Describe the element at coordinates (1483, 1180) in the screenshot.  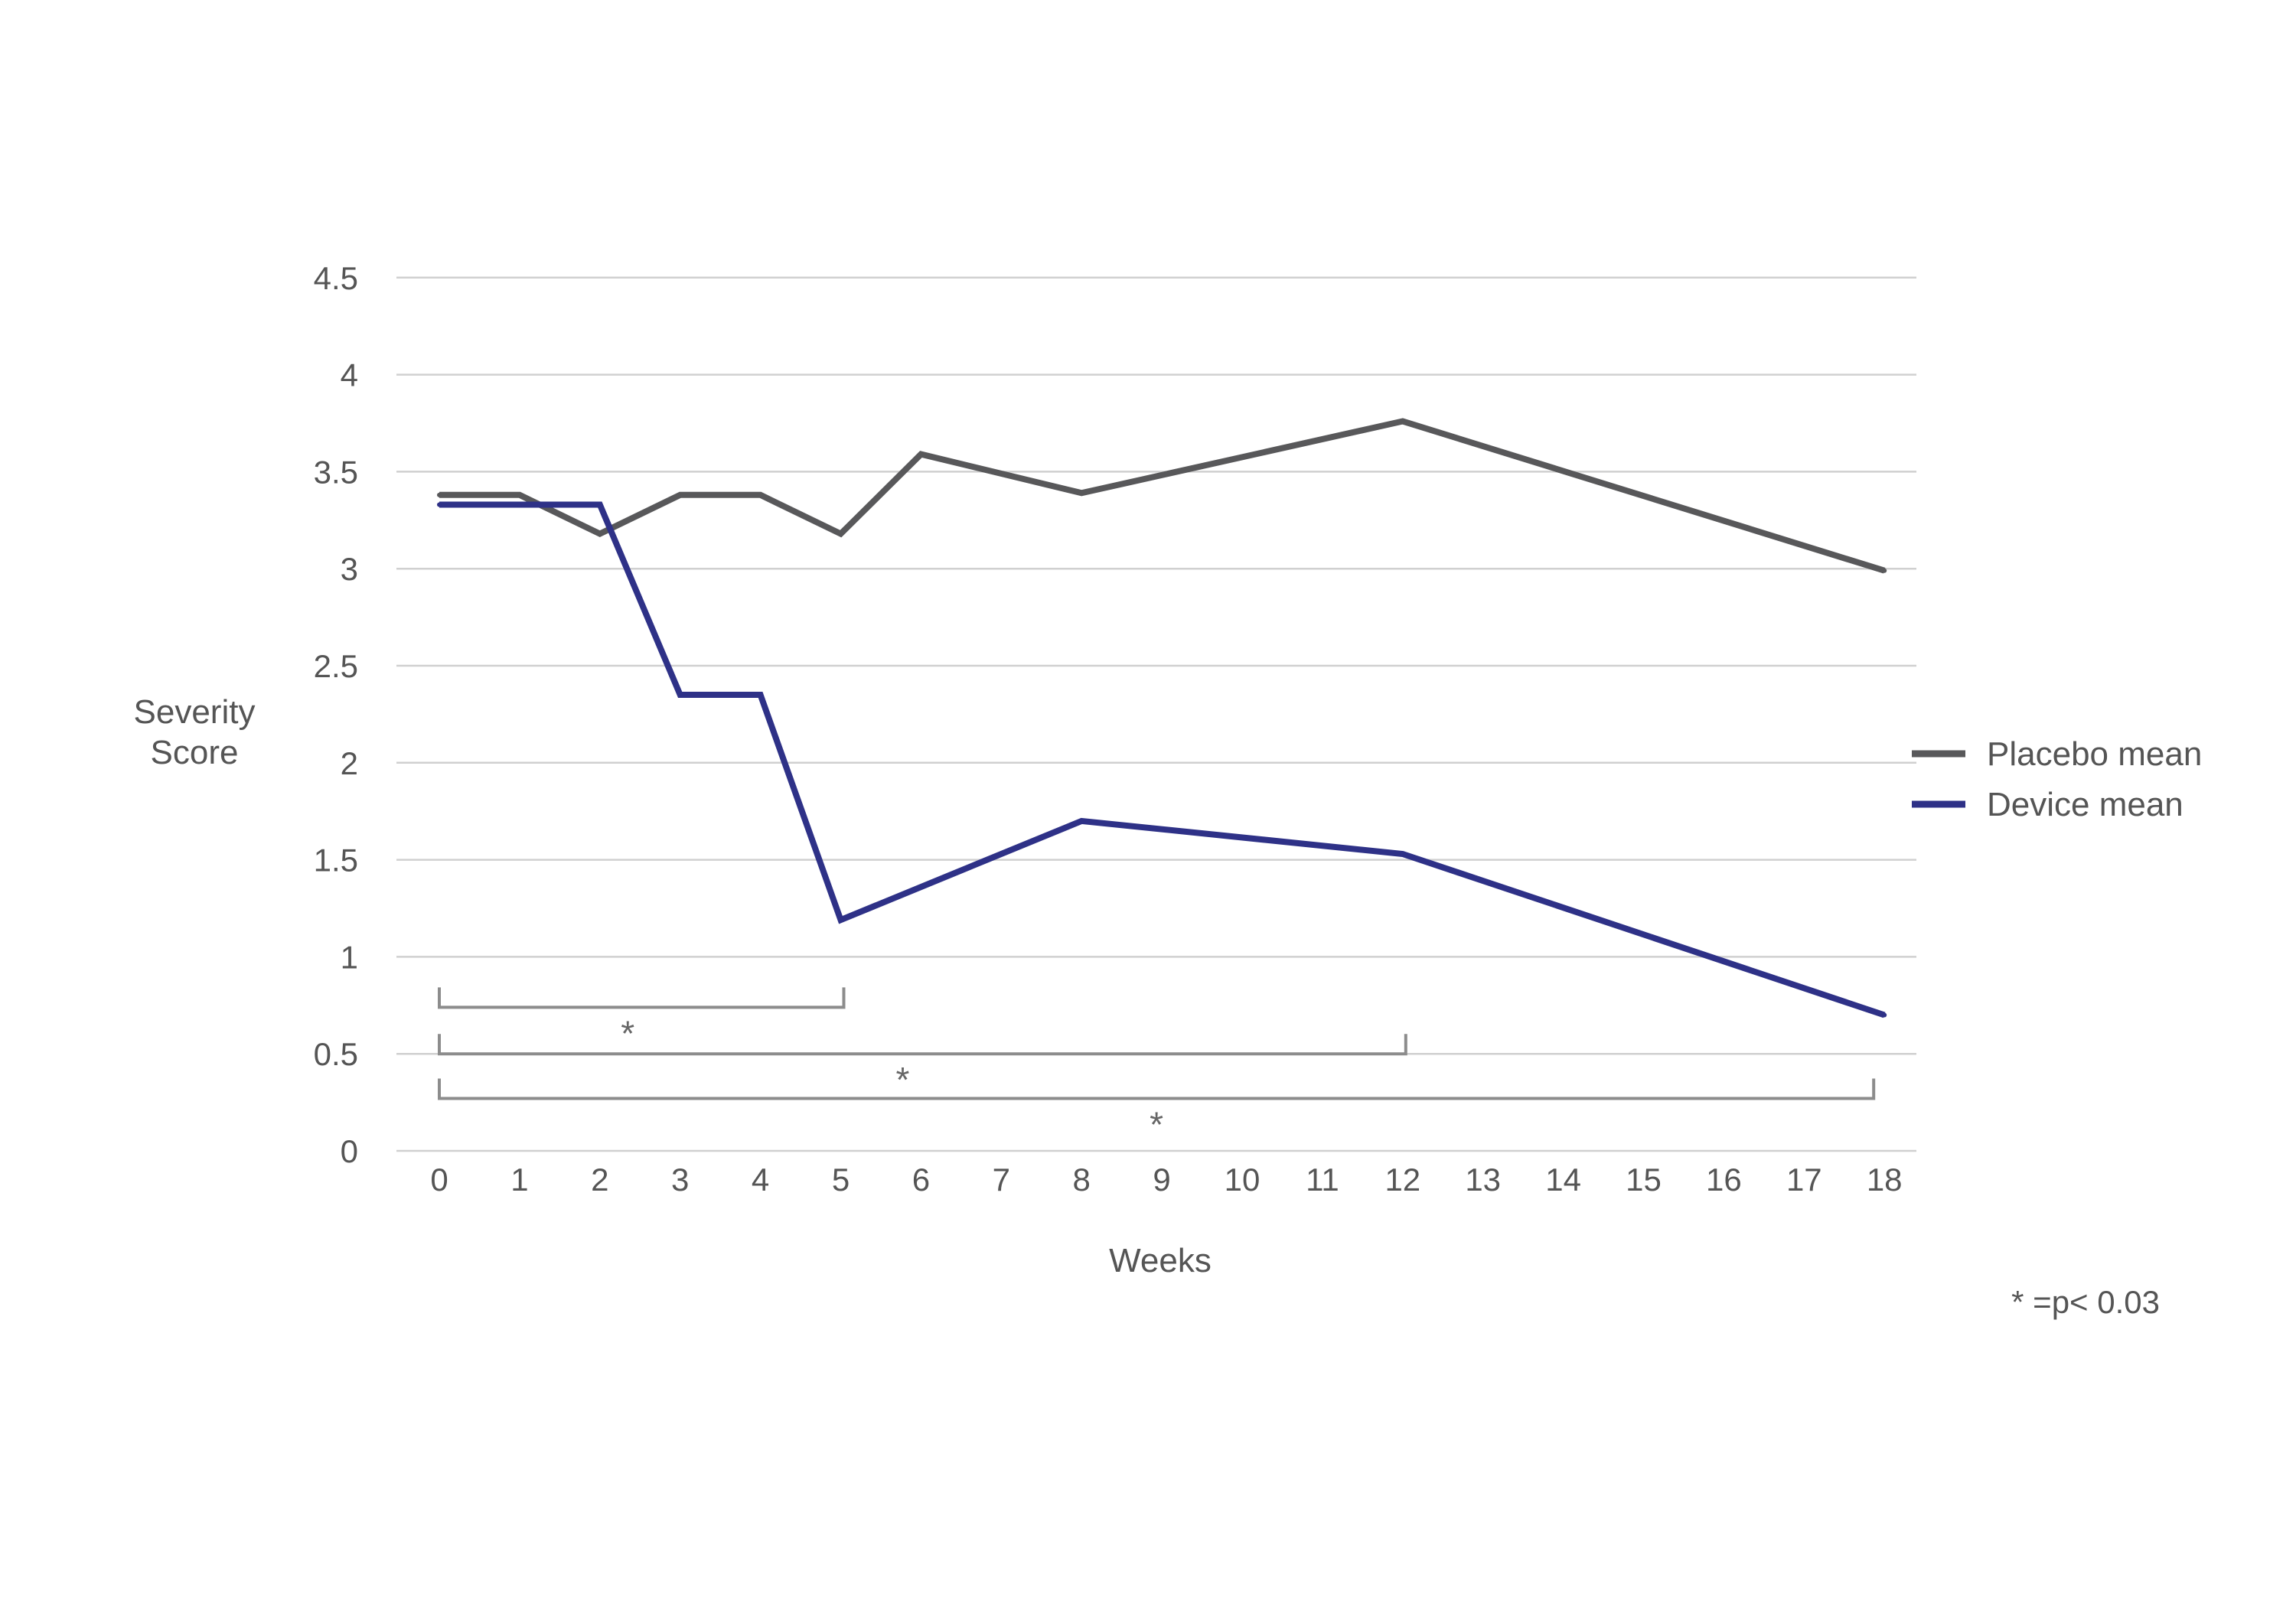
I see `x-tick-label: 13` at that location.